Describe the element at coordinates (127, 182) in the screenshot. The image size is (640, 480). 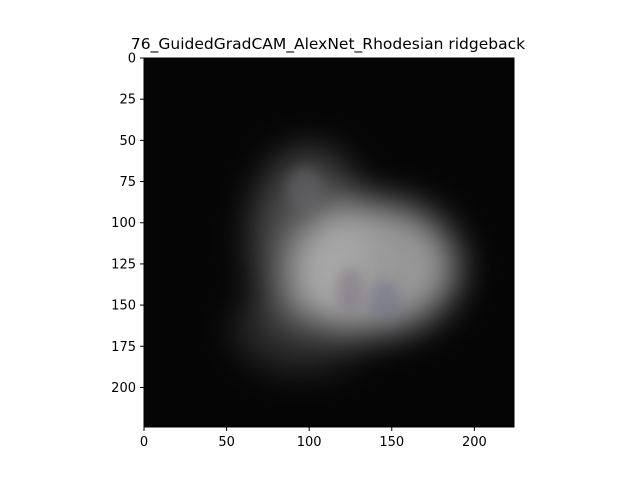
I see `y-tick-label: 75` at that location.